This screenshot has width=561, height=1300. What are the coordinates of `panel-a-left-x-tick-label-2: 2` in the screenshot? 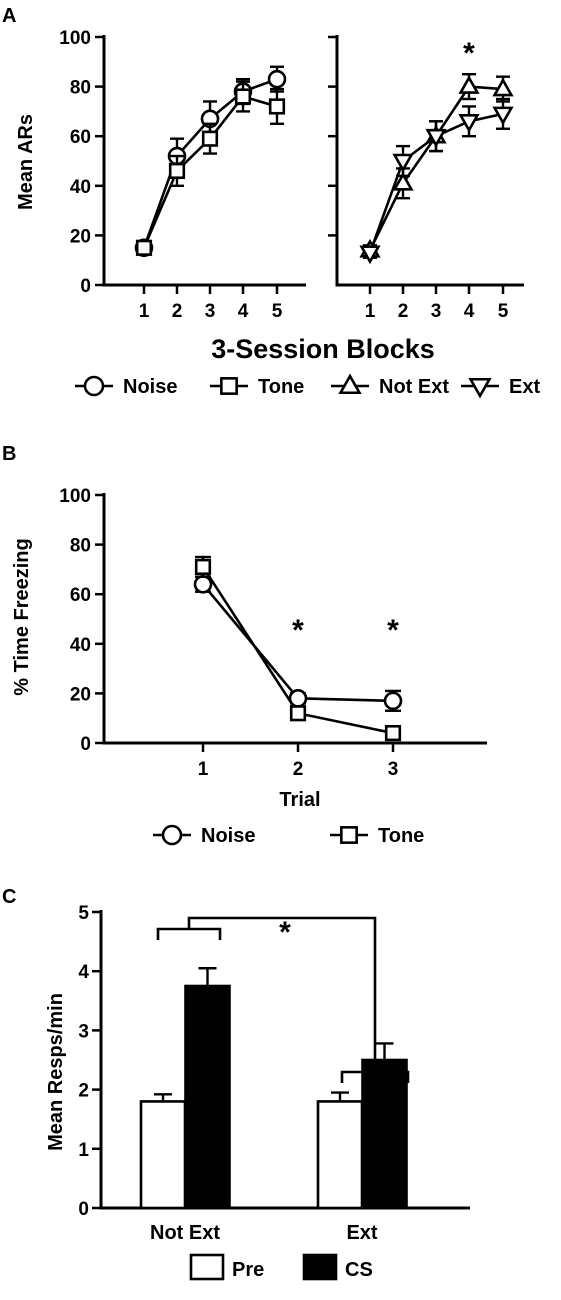 It's located at (177, 311).